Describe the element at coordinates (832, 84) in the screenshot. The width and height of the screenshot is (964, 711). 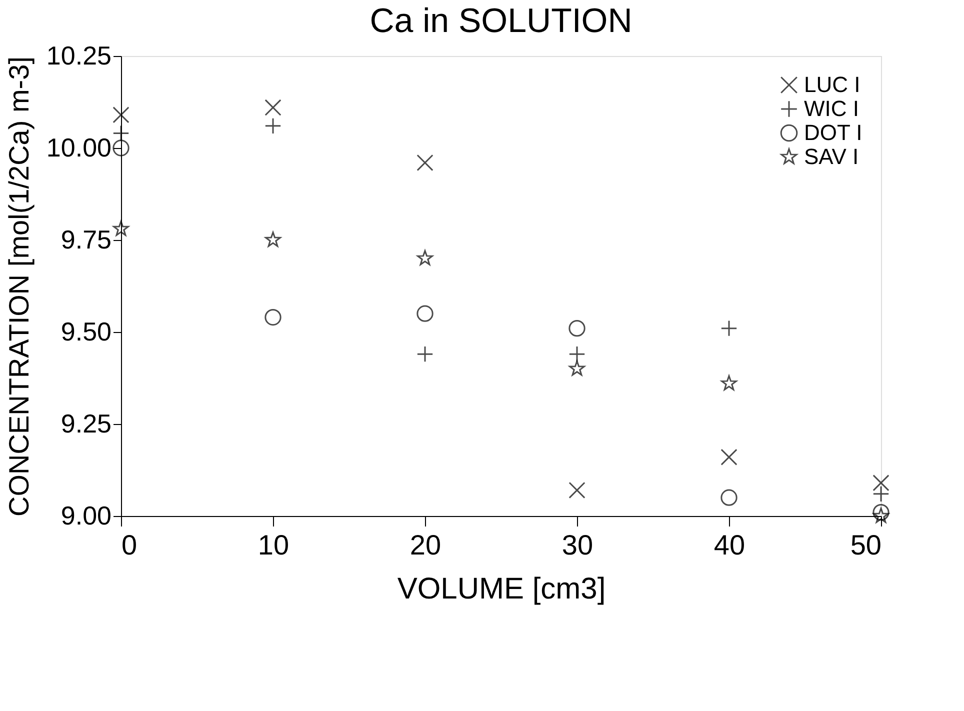
I see `legend-label: LUC I` at that location.